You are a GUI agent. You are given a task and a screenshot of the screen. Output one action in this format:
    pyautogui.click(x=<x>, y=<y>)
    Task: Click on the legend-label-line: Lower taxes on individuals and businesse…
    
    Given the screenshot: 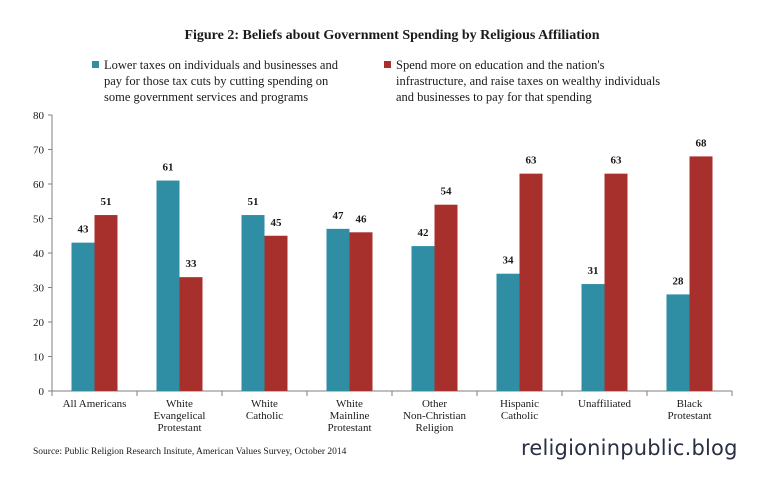 What is the action you would take?
    pyautogui.click(x=221, y=65)
    